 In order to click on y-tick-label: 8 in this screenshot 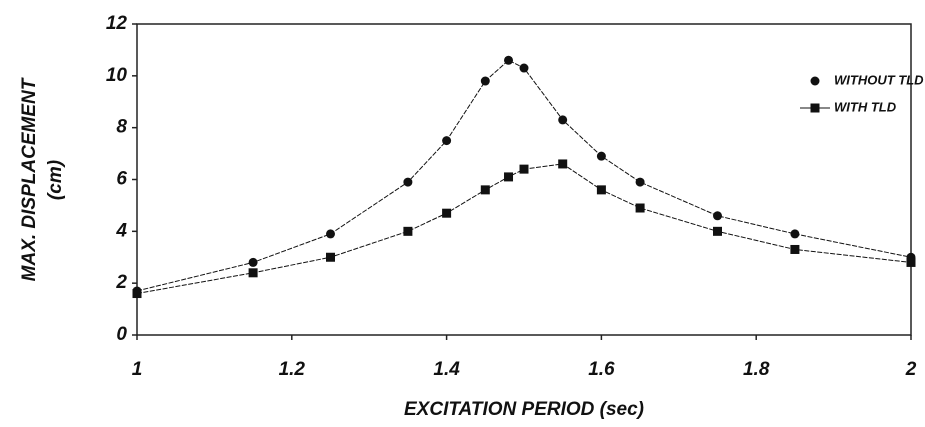, I will do `click(121, 127)`.